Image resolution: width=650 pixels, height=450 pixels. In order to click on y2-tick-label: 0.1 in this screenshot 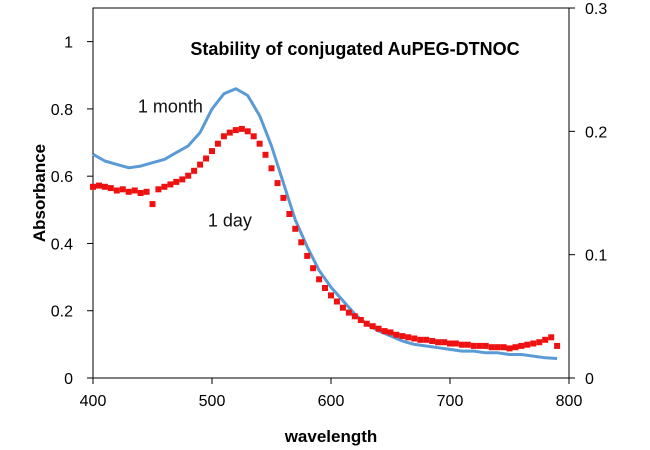, I will do `click(596, 256)`.